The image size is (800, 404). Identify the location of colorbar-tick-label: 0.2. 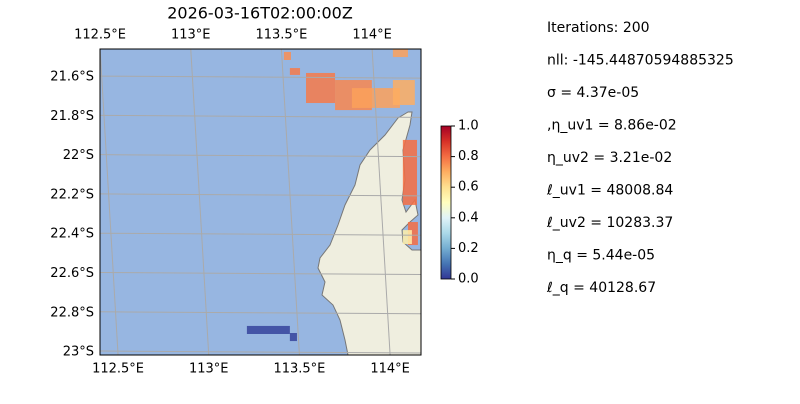
(468, 248).